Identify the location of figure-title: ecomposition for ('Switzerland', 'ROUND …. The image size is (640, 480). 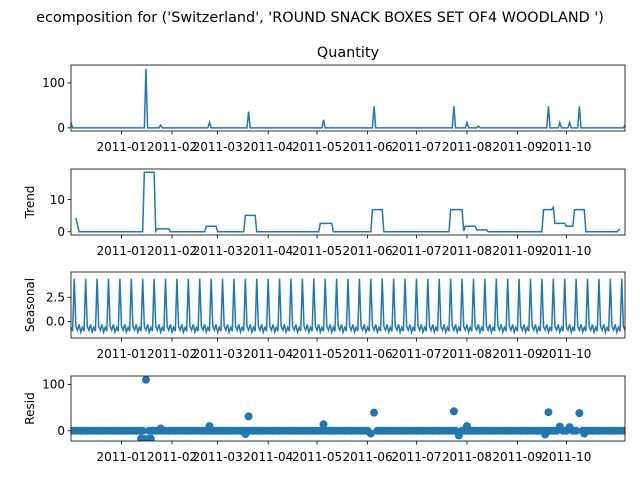
(320, 18).